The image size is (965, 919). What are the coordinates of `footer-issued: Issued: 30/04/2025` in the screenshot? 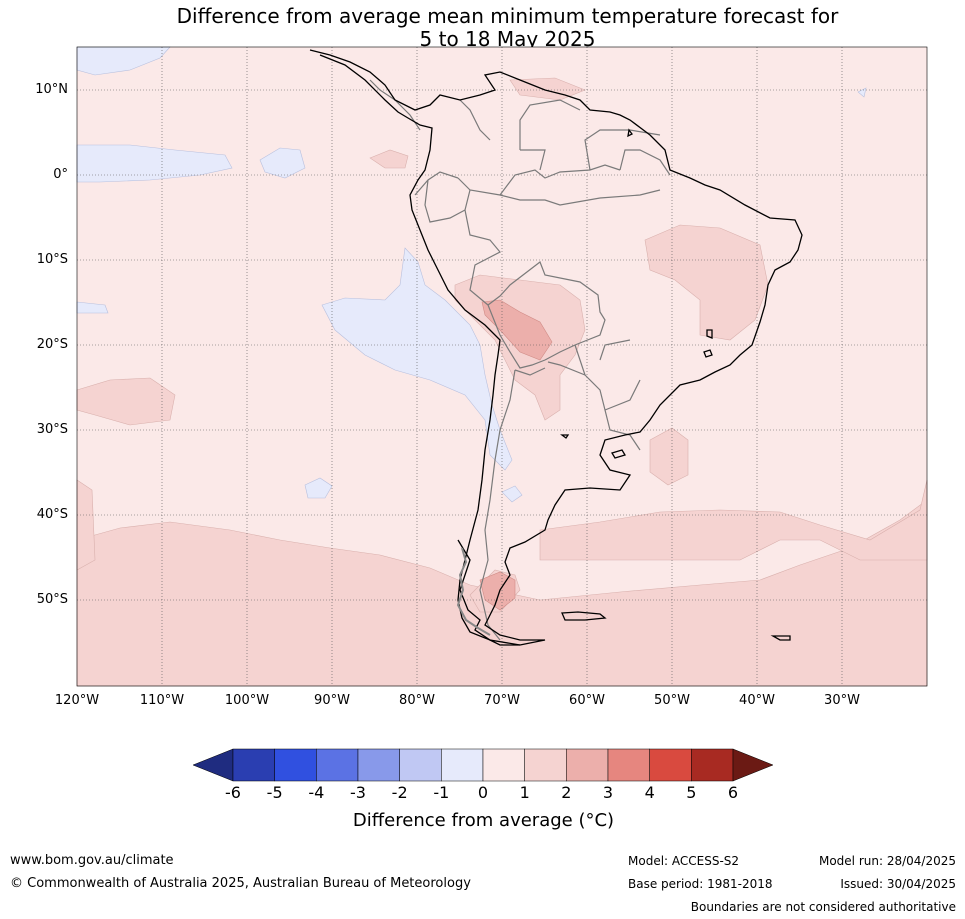 It's located at (898, 884).